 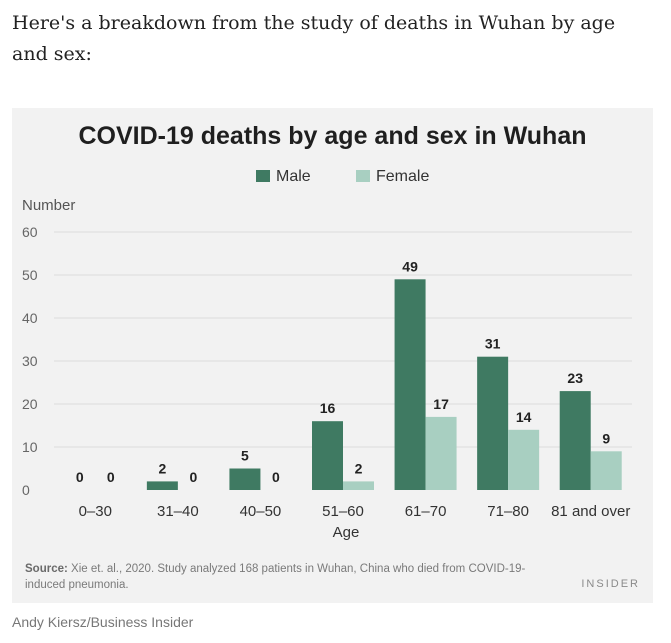 What do you see at coordinates (26, 490) in the screenshot?
I see `y-tick-label: 0` at bounding box center [26, 490].